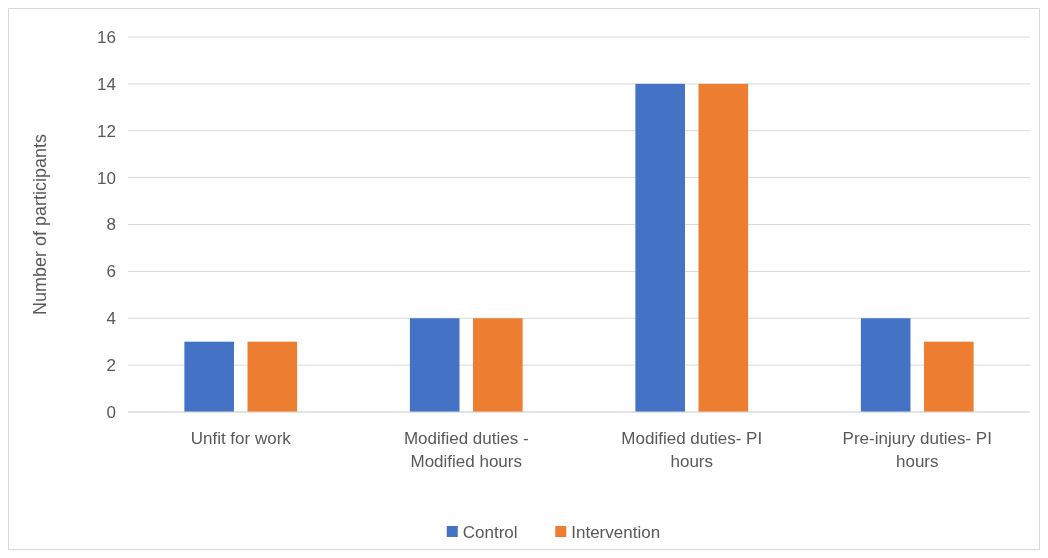 This screenshot has width=1048, height=558. What do you see at coordinates (917, 450) in the screenshot?
I see `x-tick-label: Pre-injury duties- PI hours` at bounding box center [917, 450].